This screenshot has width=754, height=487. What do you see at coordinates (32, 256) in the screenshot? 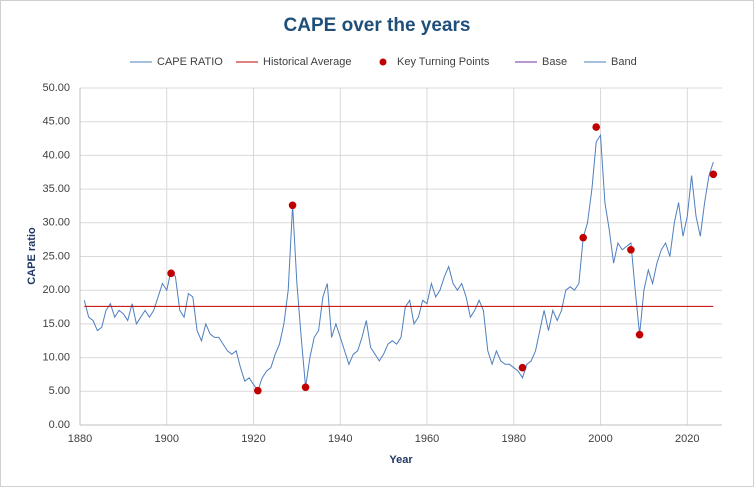
I see `y-axis-title: CAPE ratio` at bounding box center [32, 256].